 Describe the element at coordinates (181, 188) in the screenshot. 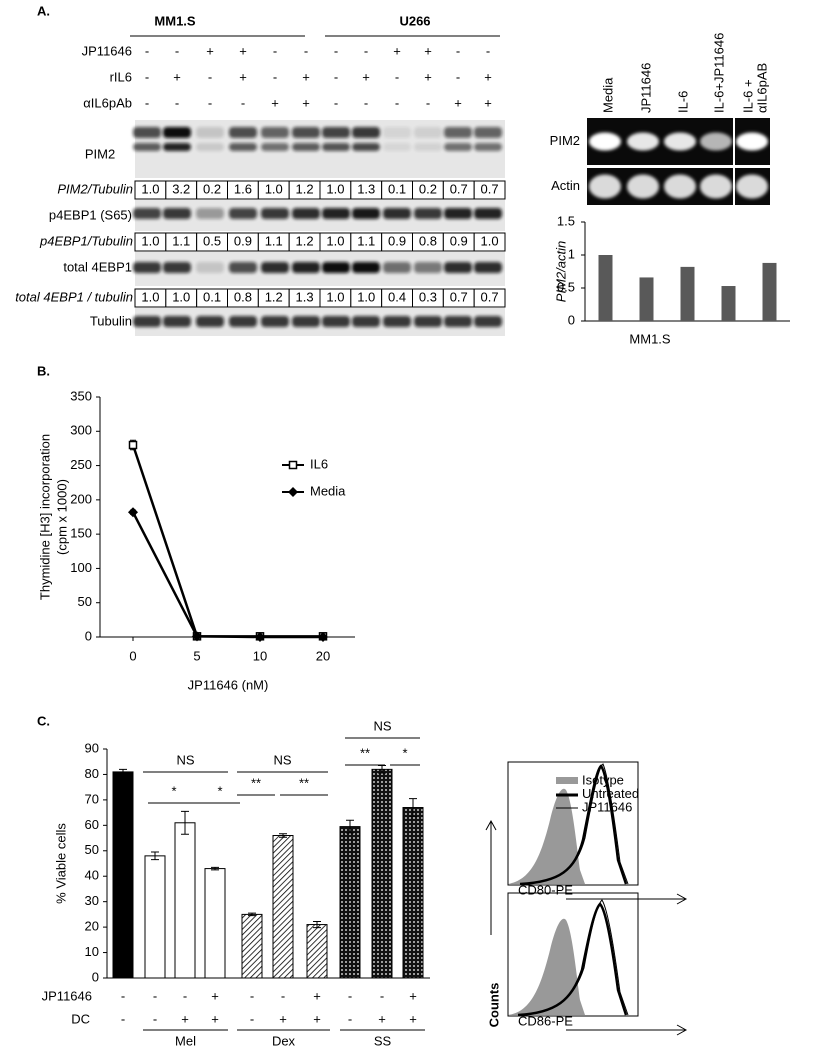

I see `ratio-value: 3.2` at that location.